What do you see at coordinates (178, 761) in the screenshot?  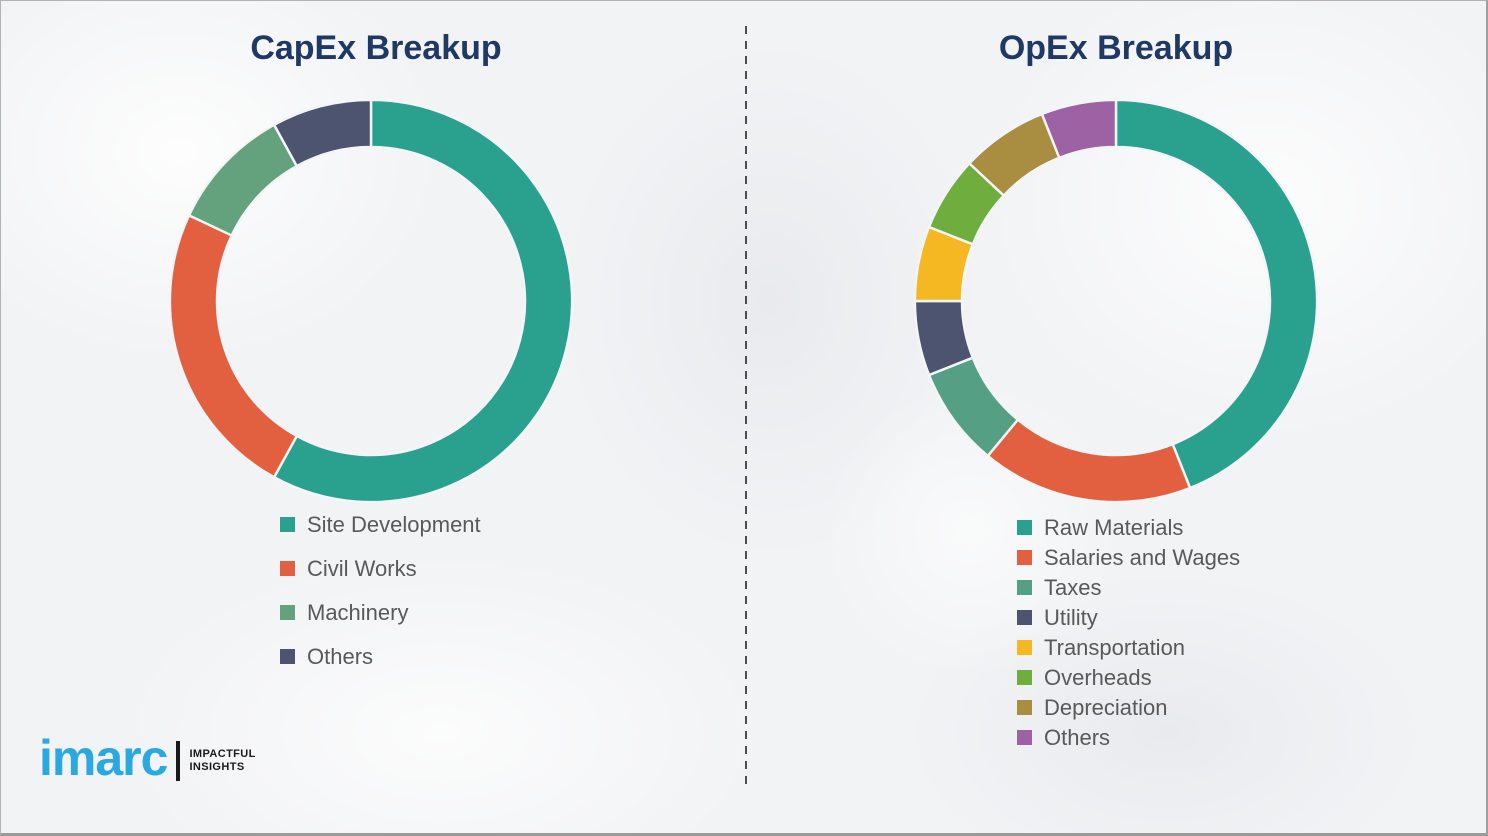 I see `logo-divider-bar` at bounding box center [178, 761].